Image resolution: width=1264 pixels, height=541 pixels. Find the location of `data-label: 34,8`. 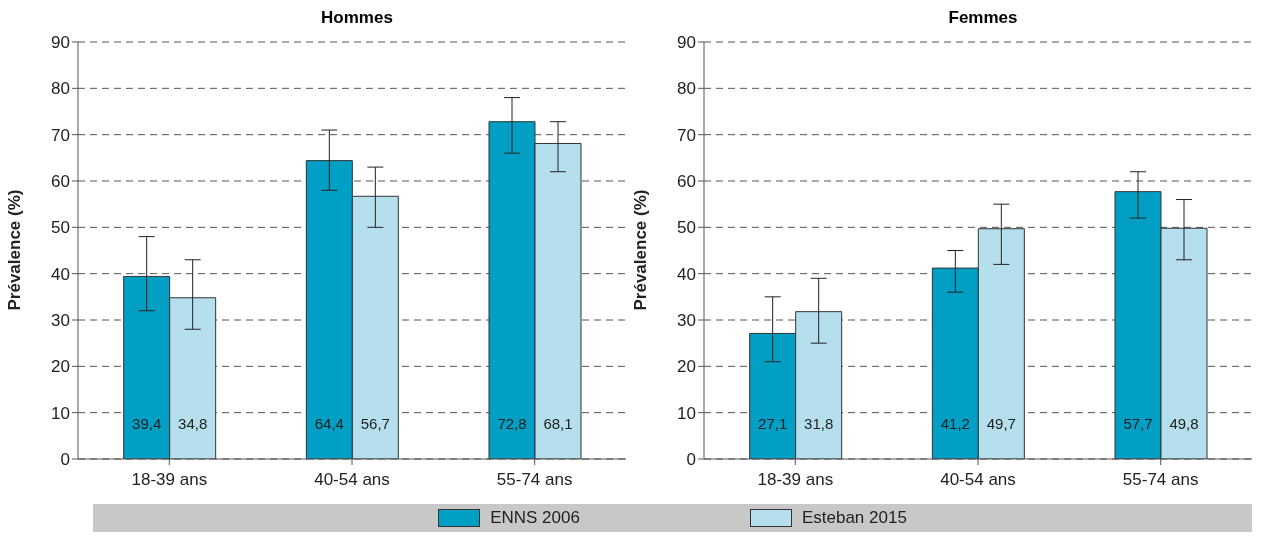

data-label: 34,8 is located at coordinates (193, 423).